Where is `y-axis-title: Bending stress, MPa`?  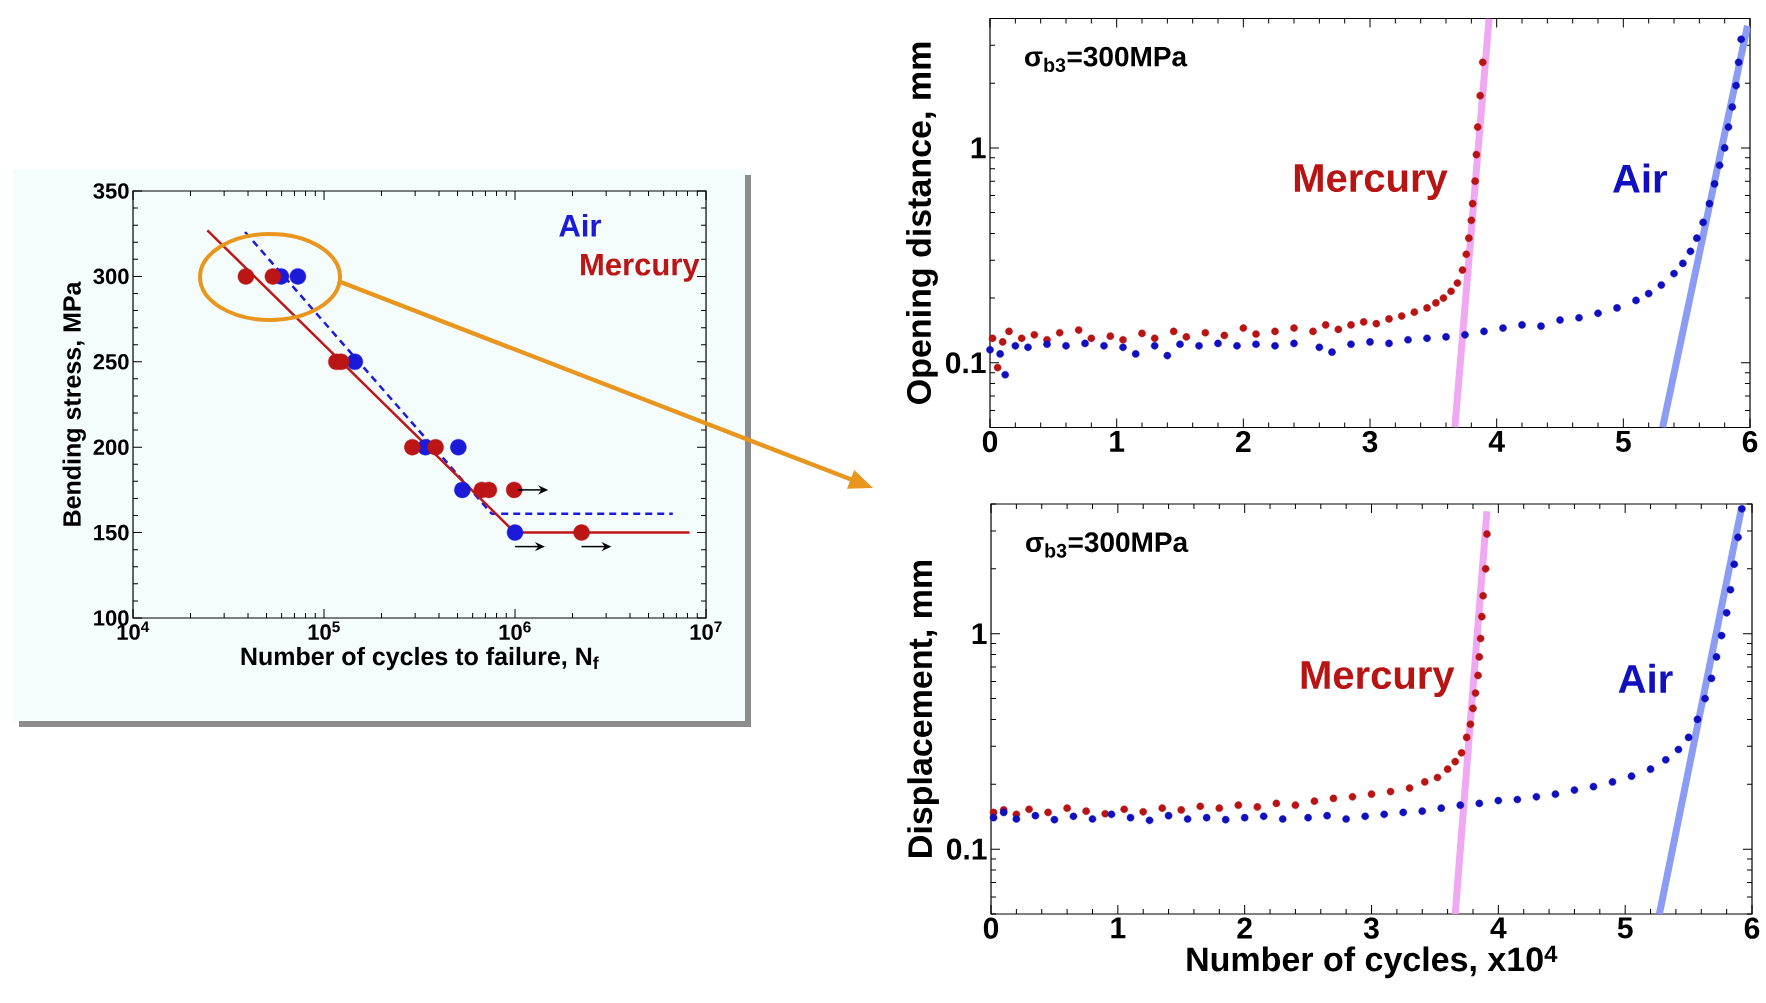
y-axis-title: Bending stress, MPa is located at coordinates (74, 403).